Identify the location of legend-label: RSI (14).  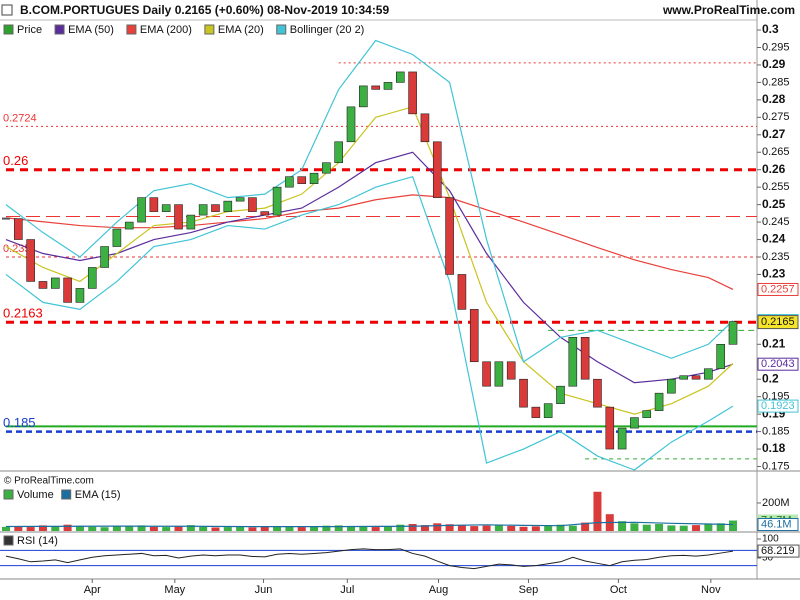
(37, 541).